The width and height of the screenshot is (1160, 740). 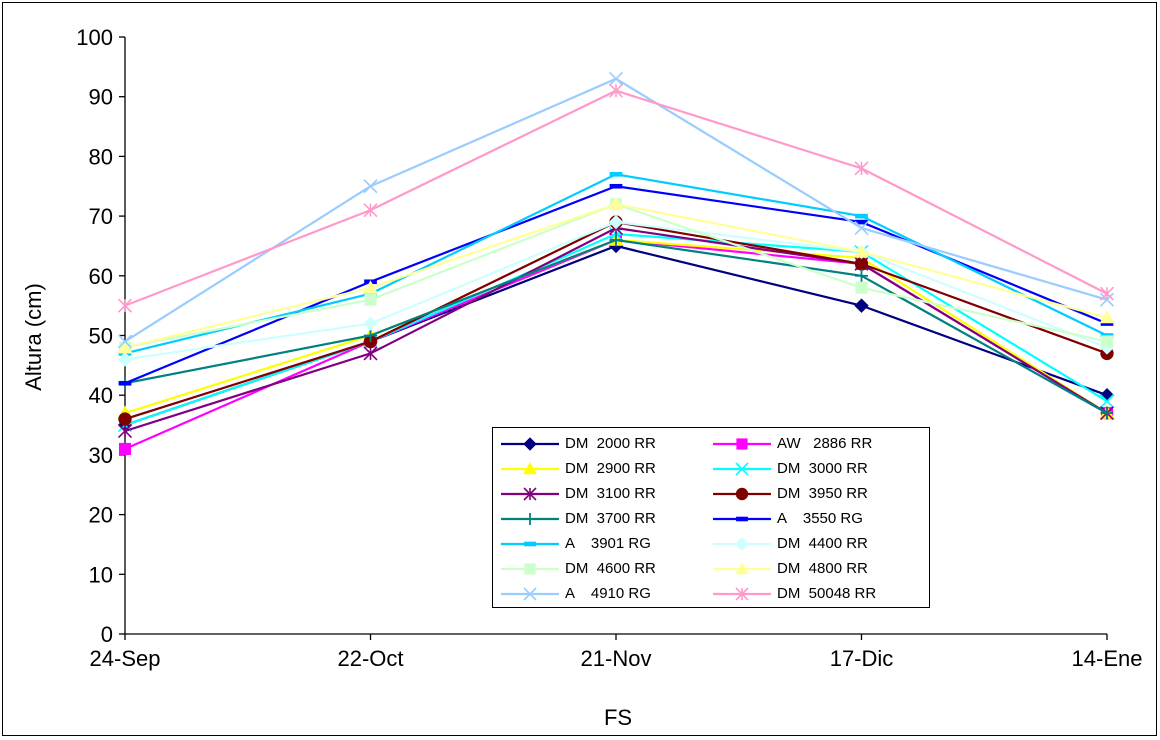 I want to click on x-tick-label: 17-Dic, so click(x=862, y=658).